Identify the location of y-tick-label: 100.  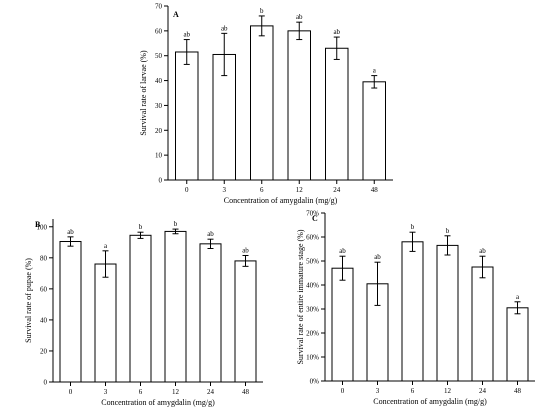
(42, 227).